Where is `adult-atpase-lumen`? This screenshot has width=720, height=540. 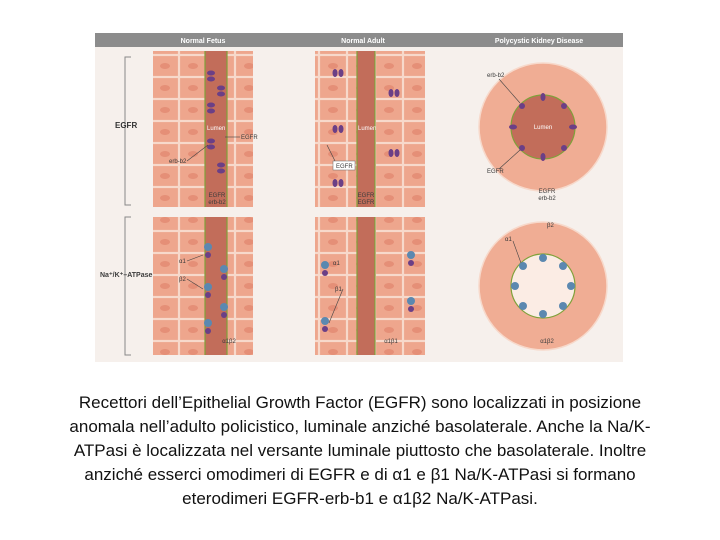
adult-atpase-lumen is located at coordinates (366, 286).